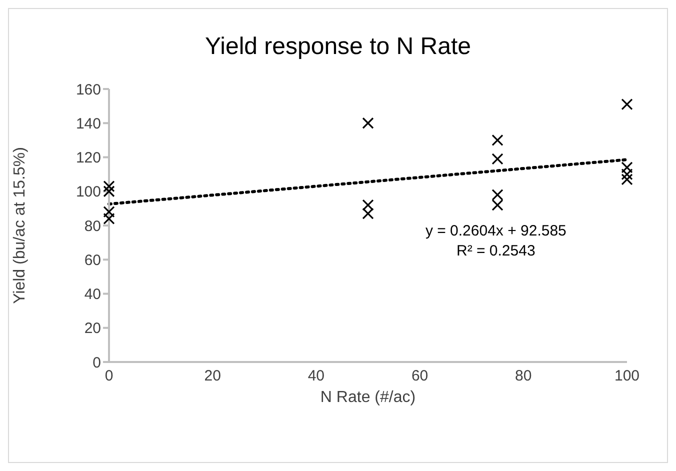 The width and height of the screenshot is (676, 471). I want to click on annotation: y = 0.2604x + 92.585, so click(495, 231).